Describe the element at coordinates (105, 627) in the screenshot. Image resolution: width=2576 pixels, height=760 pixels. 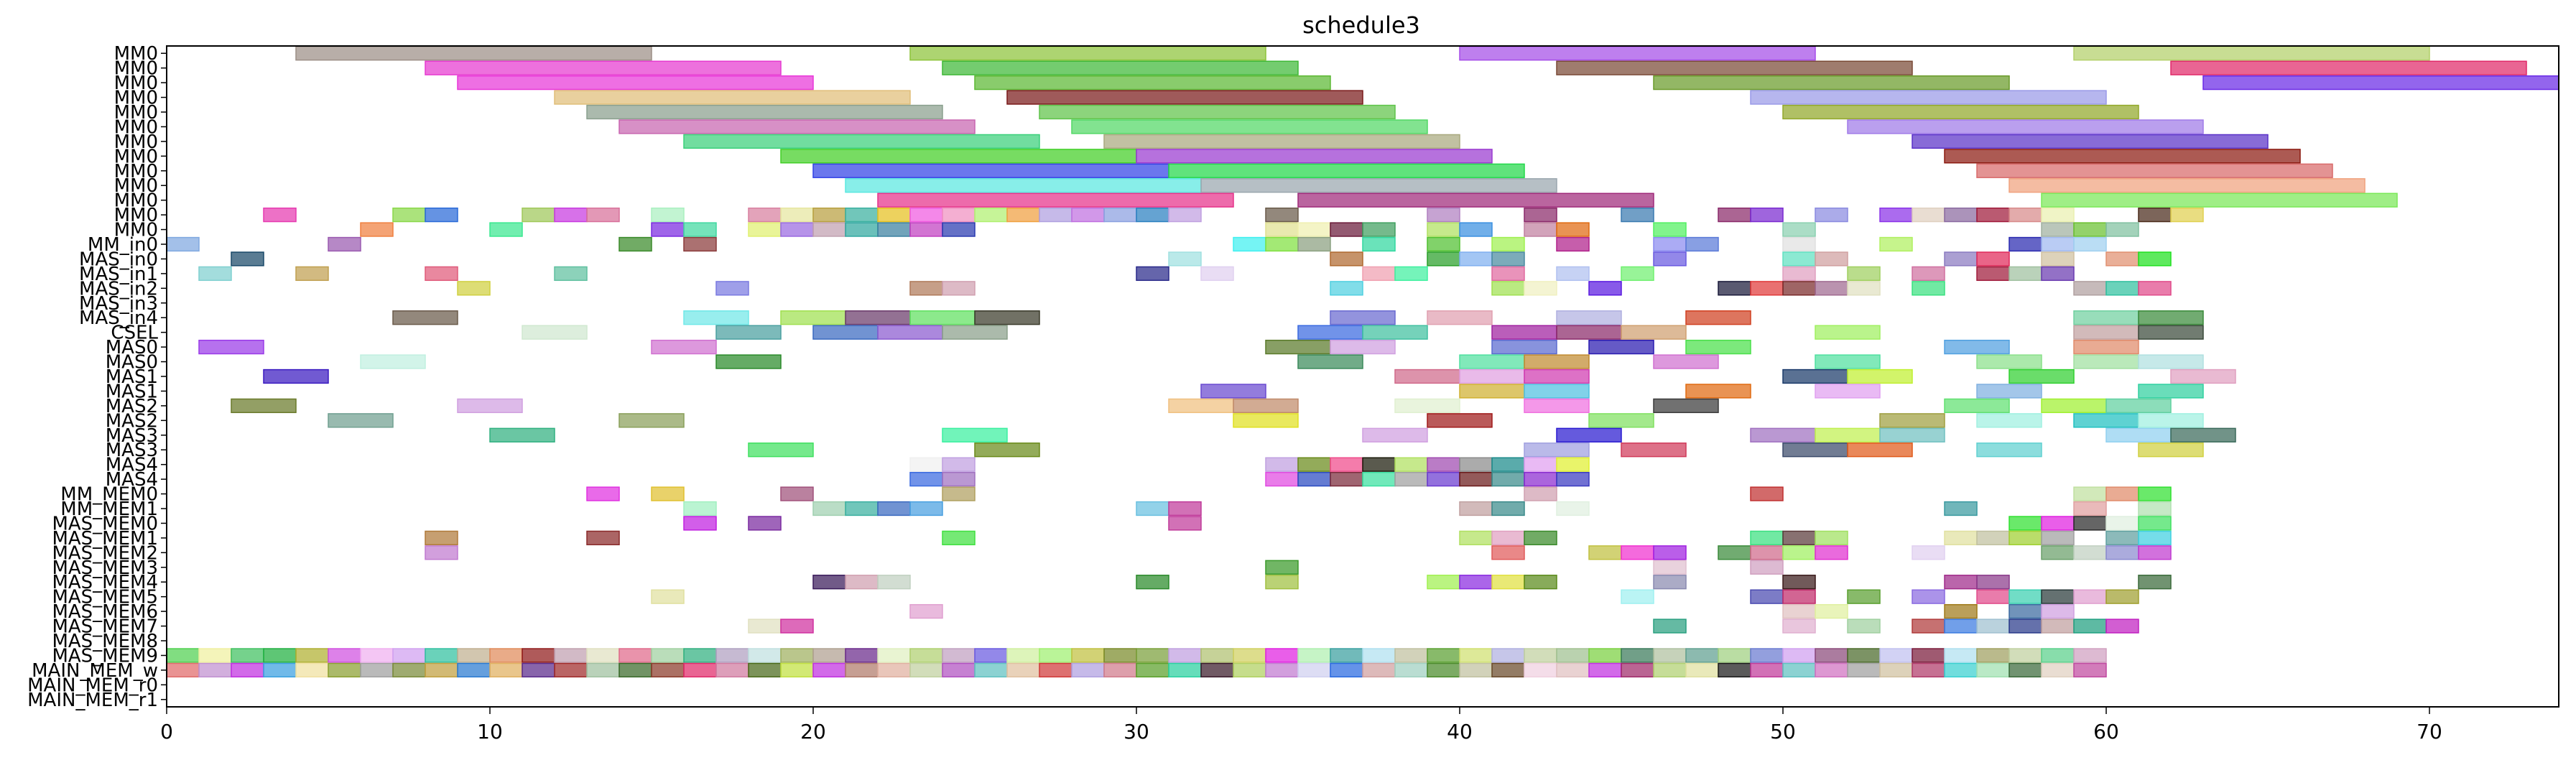
I see `y-tick-label: MAS_MEM7` at that location.